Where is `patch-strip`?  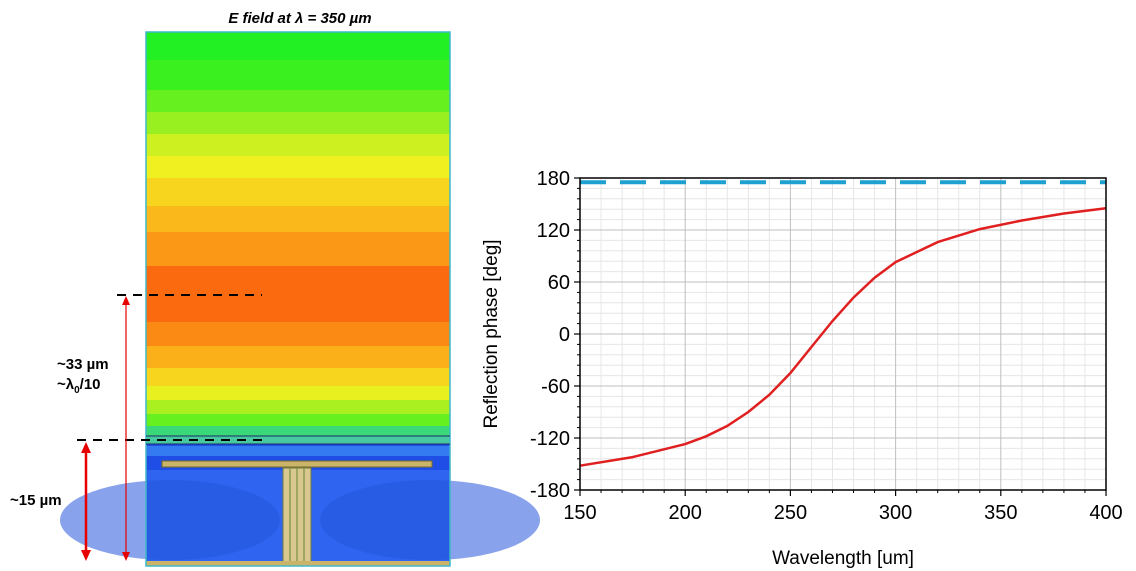
patch-strip is located at coordinates (297, 464).